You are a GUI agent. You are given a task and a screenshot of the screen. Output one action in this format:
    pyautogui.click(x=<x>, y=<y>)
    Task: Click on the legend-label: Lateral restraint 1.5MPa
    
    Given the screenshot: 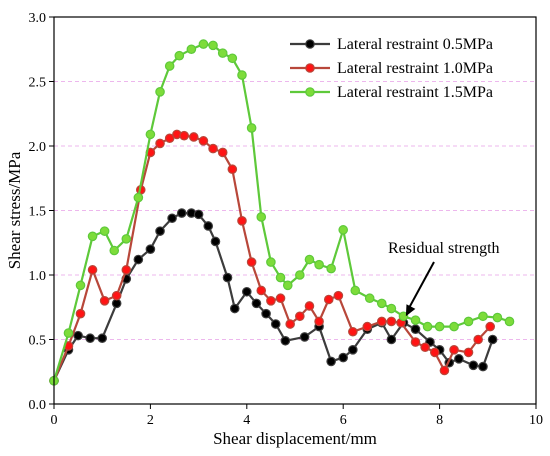 What is the action you would take?
    pyautogui.click(x=415, y=92)
    